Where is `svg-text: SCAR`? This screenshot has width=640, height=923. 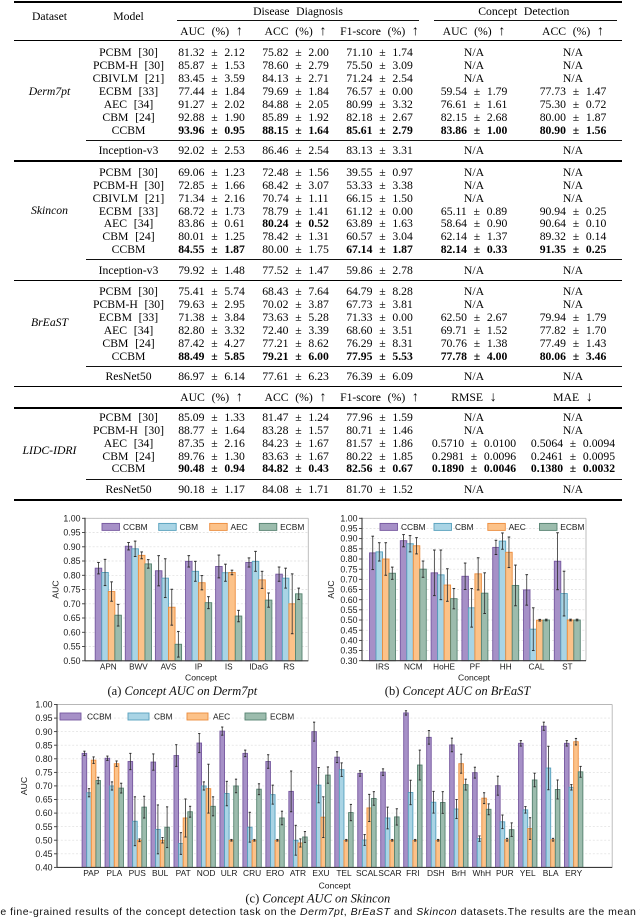
svg-text: SCAR is located at coordinates (389, 873).